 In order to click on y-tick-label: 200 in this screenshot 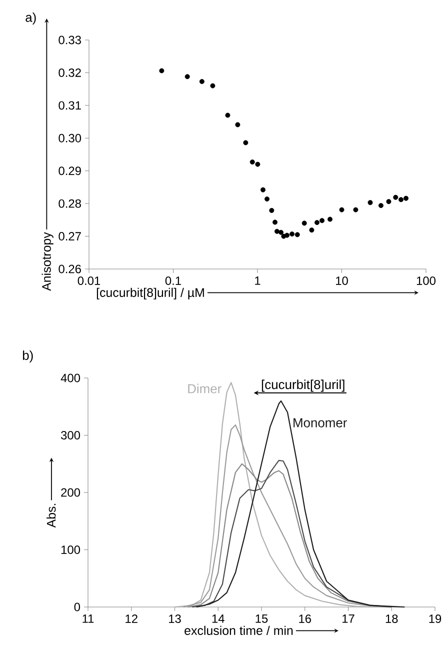, I will do `click(70, 492)`.